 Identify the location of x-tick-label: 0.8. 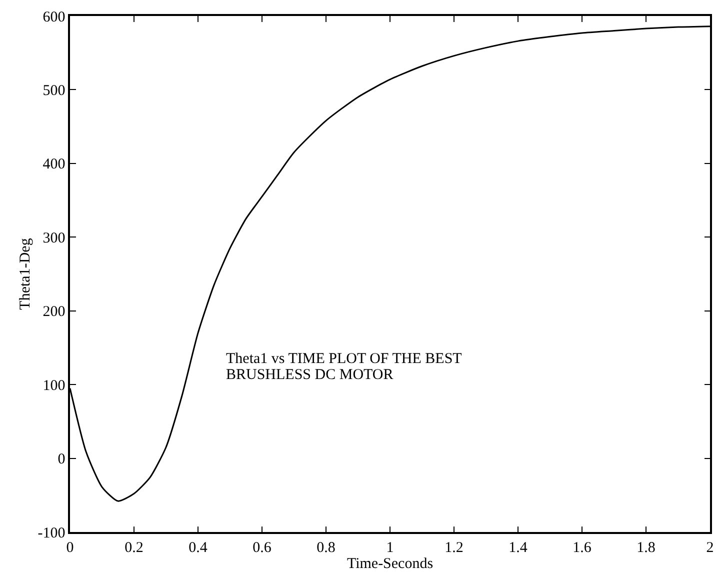
(326, 548).